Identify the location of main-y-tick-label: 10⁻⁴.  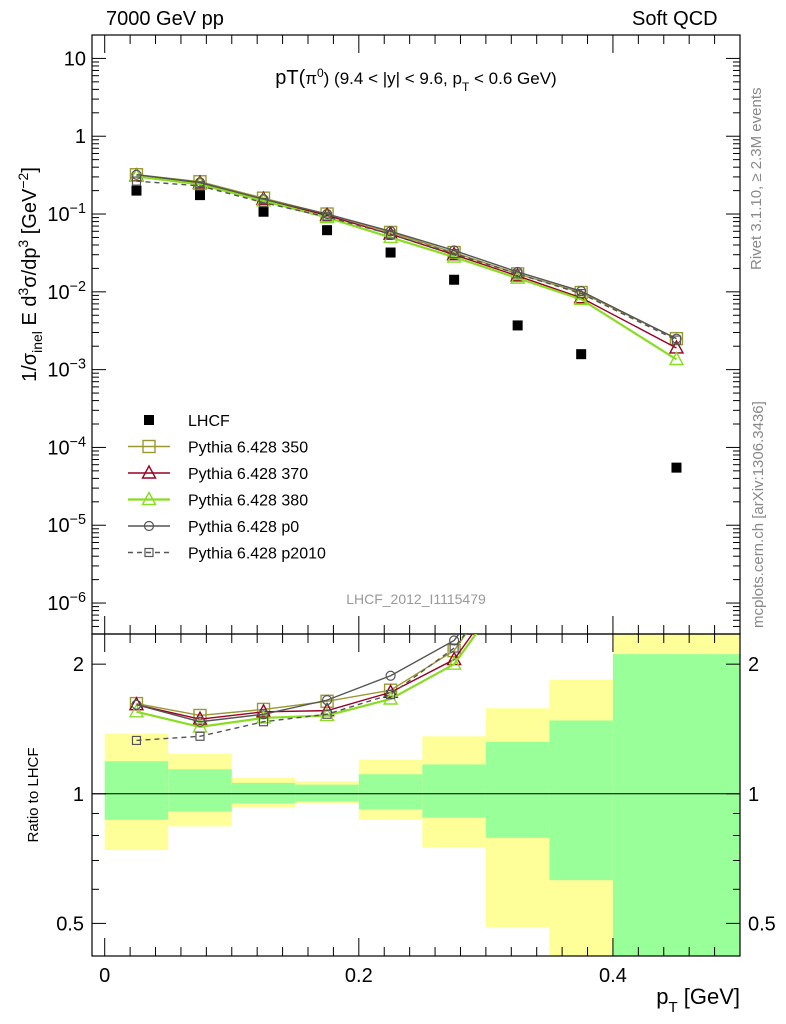
(66, 446).